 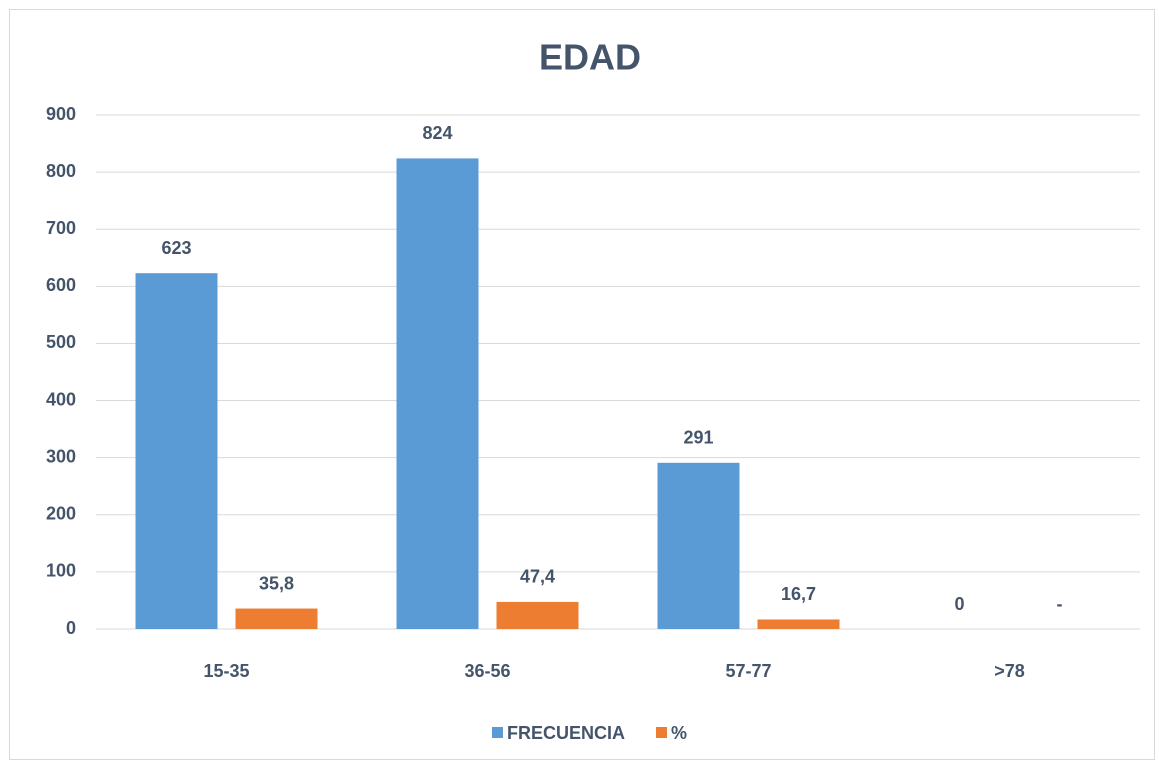 What do you see at coordinates (537, 577) in the screenshot?
I see `data-label: 47,4` at bounding box center [537, 577].